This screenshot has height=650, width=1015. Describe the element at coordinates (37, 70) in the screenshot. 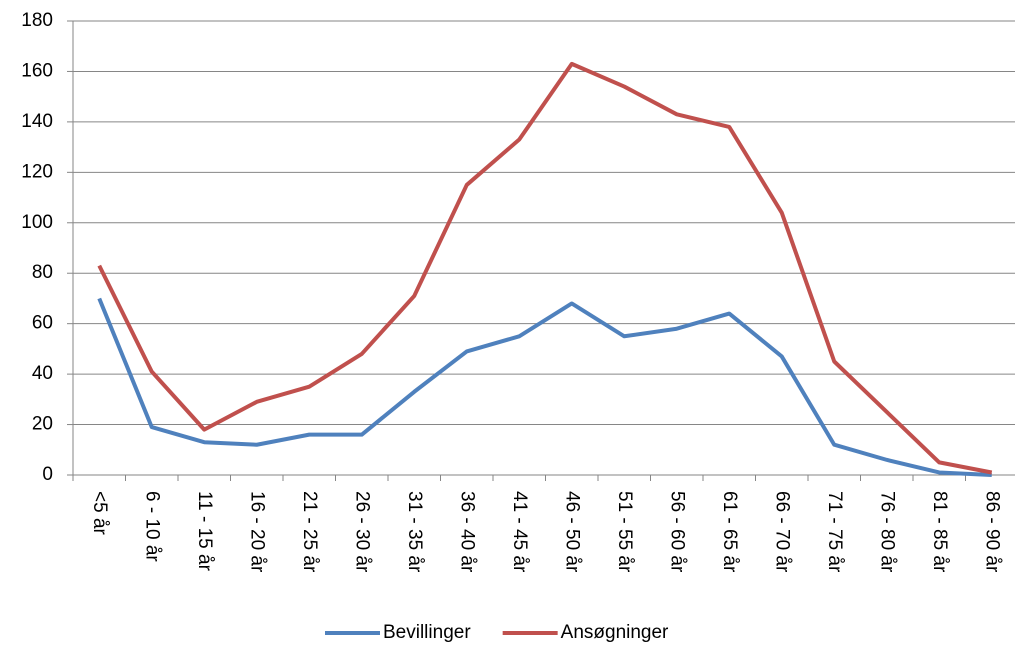

I see `y-tick-label: 160` at that location.